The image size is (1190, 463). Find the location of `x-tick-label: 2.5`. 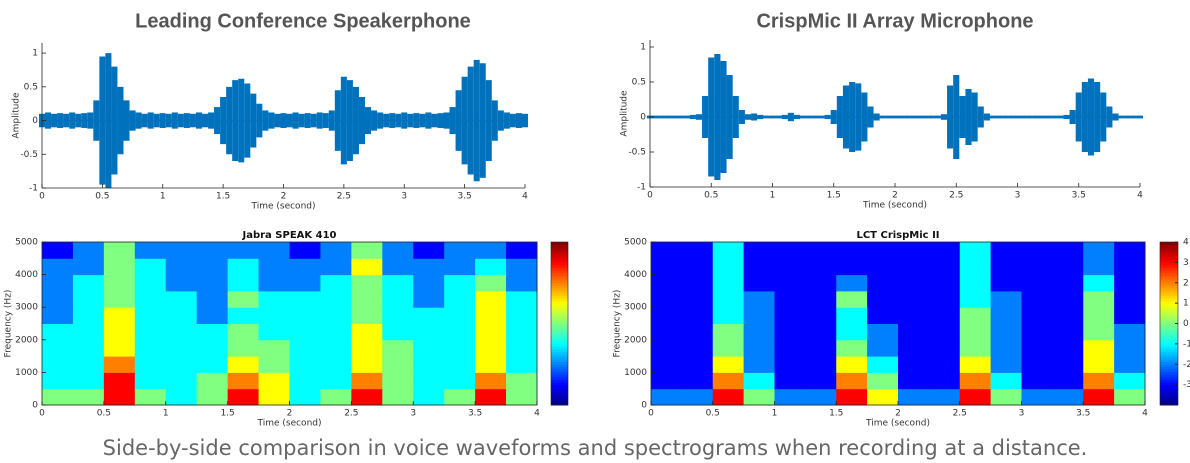

x-tick-label: 2.5 is located at coordinates (960, 414).